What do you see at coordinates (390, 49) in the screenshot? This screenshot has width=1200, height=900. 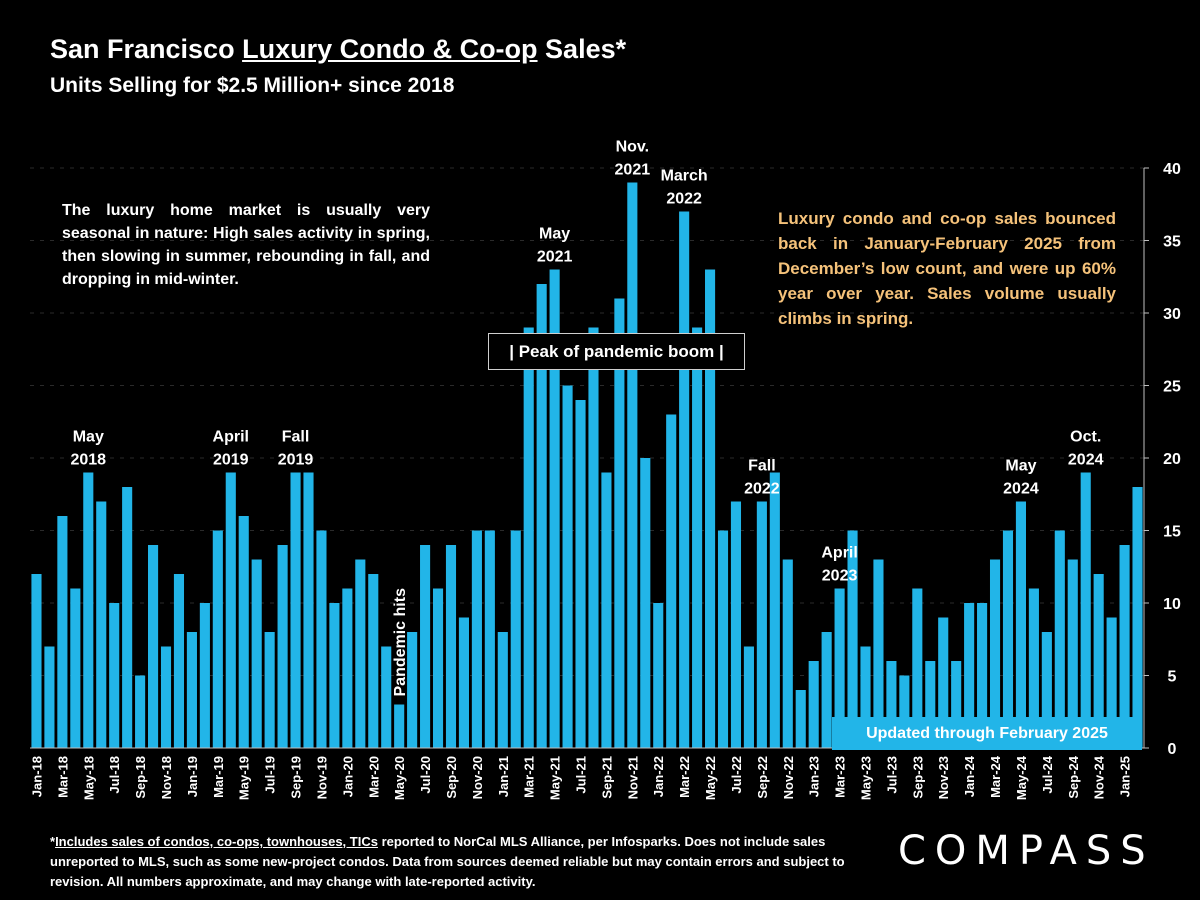 I see `title-underlined: Luxury Condo & Co-op` at bounding box center [390, 49].